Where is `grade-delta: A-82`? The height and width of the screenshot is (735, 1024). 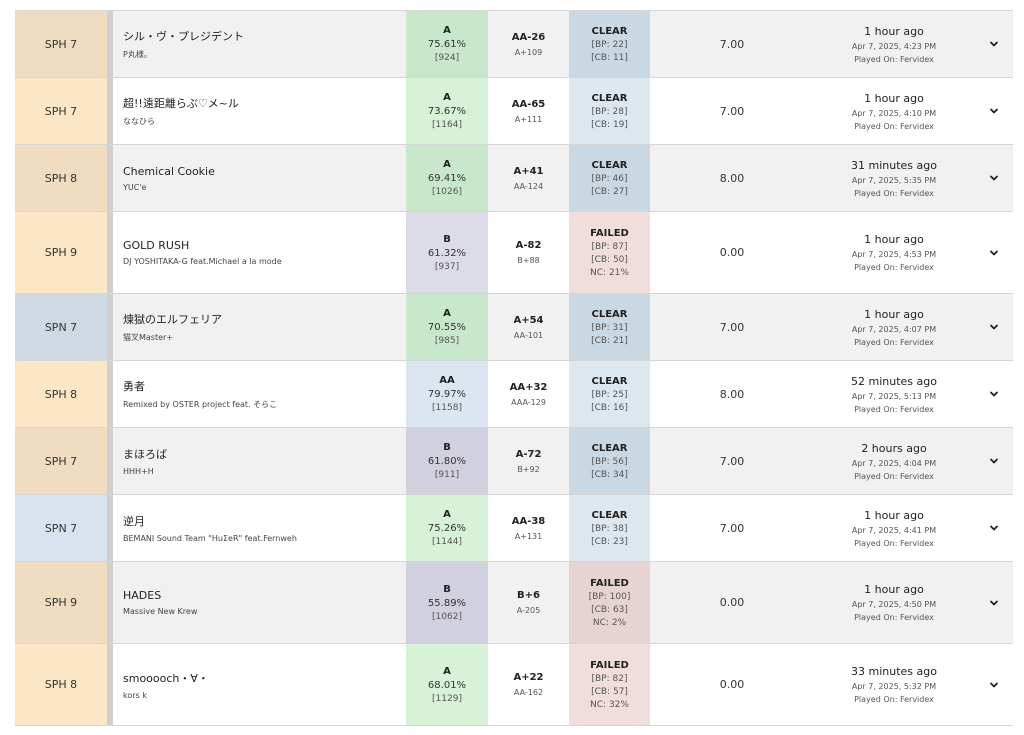
grade-delta: A-82 is located at coordinates (528, 245).